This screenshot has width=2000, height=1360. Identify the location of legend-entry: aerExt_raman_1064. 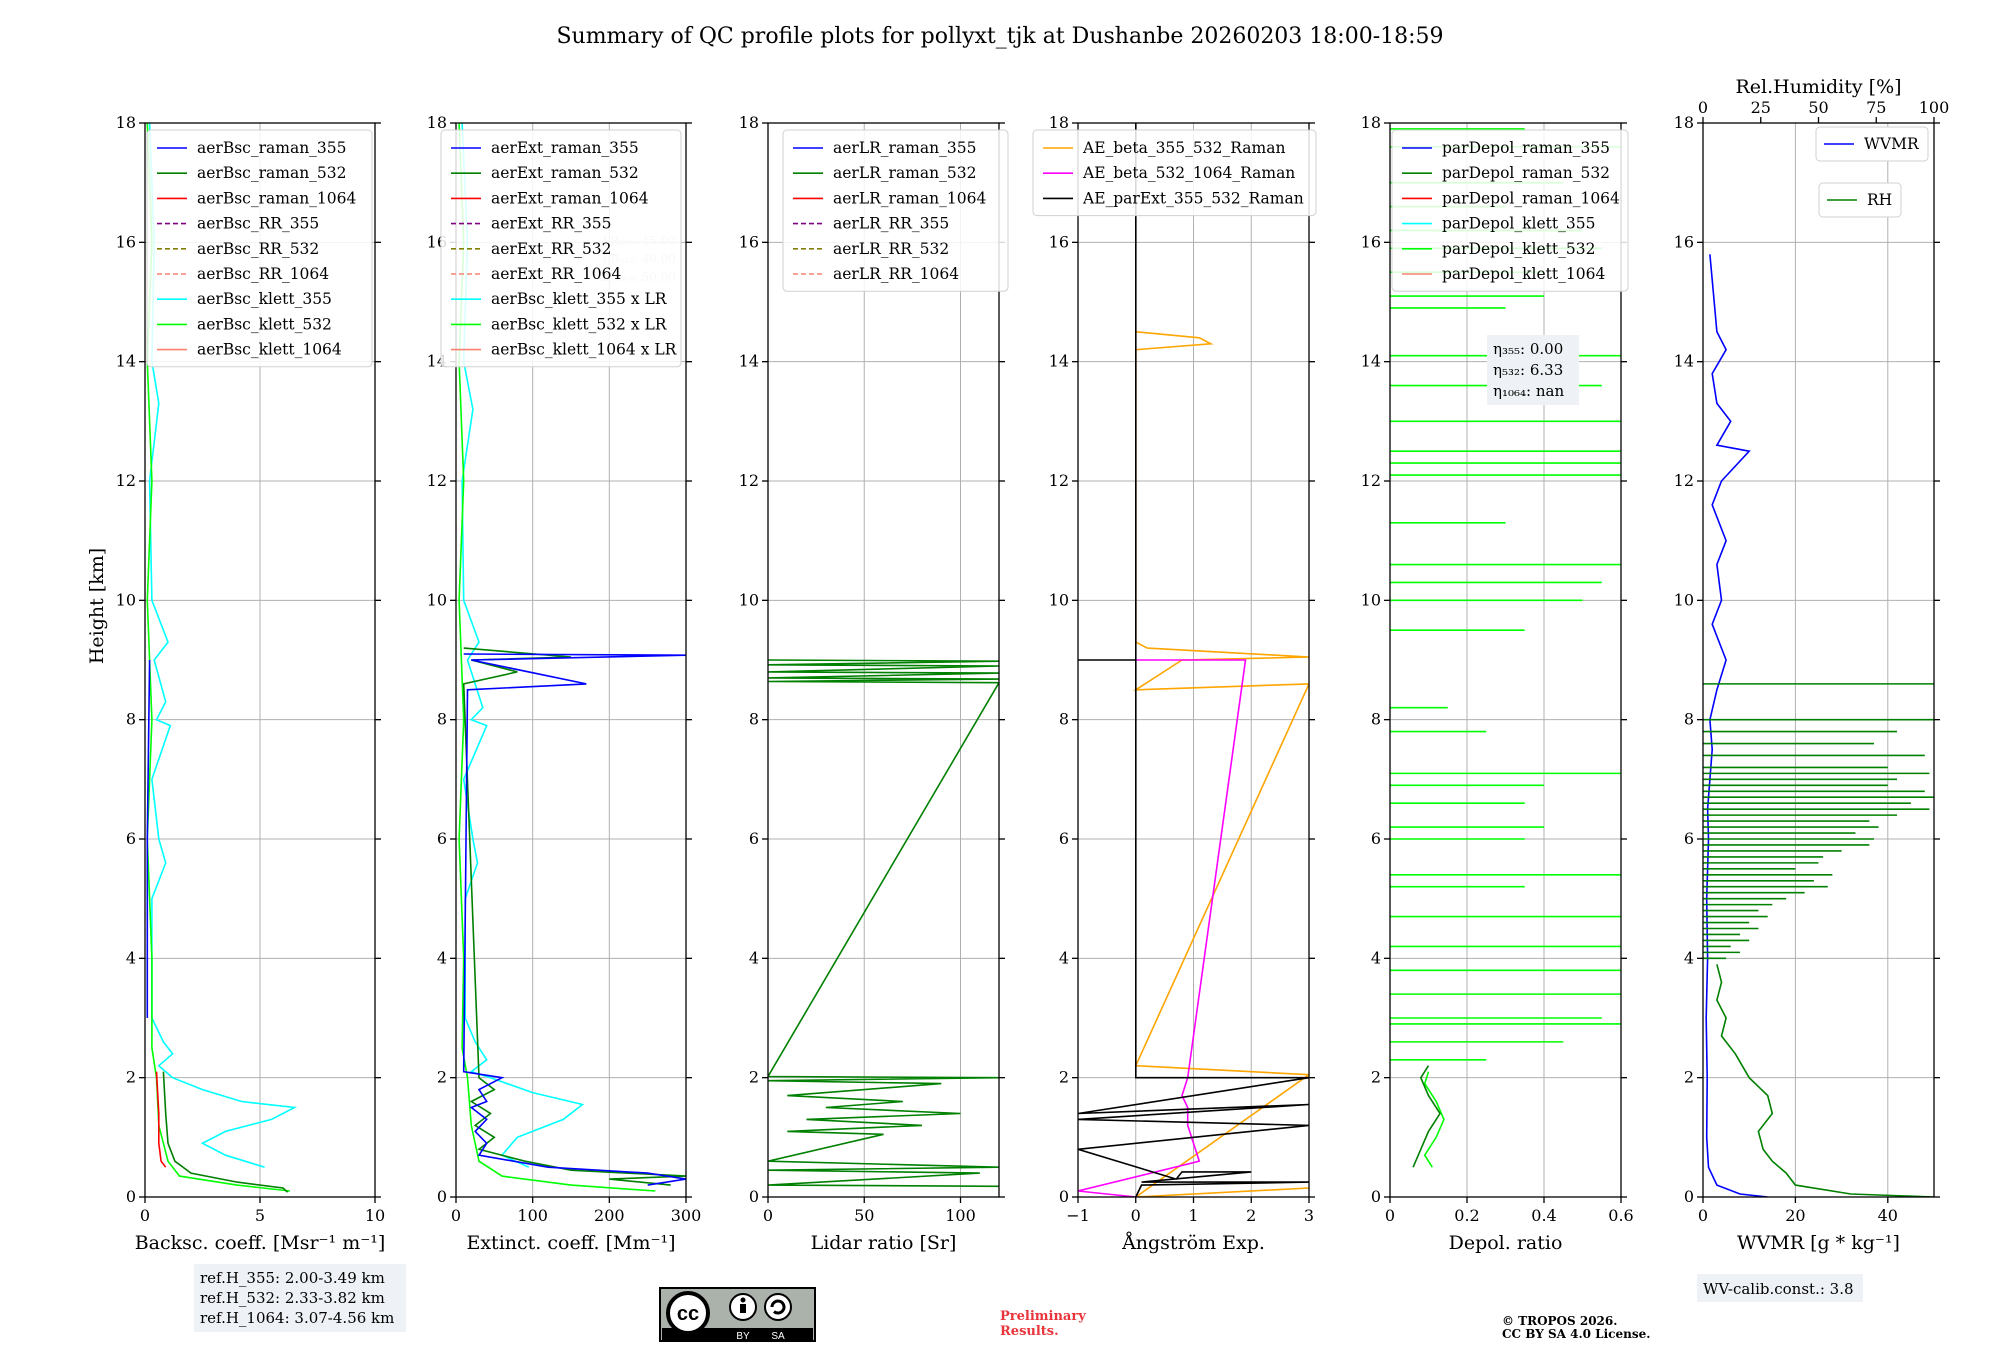
(570, 198).